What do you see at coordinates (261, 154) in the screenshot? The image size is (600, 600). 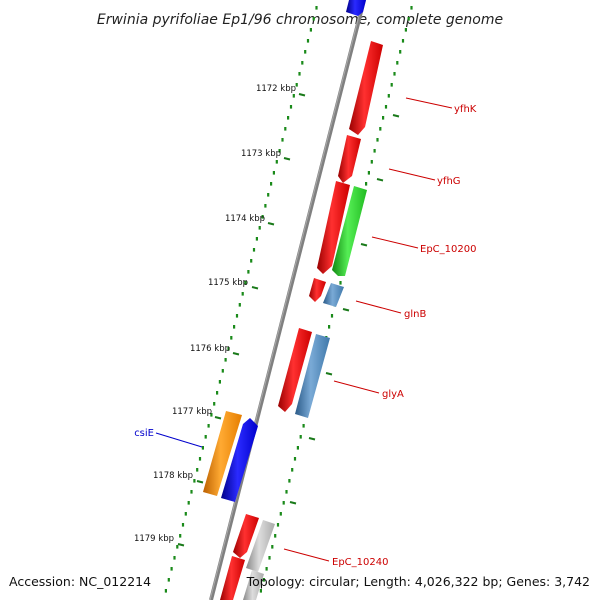 I see `kbp-label: 1173 kbp` at bounding box center [261, 154].